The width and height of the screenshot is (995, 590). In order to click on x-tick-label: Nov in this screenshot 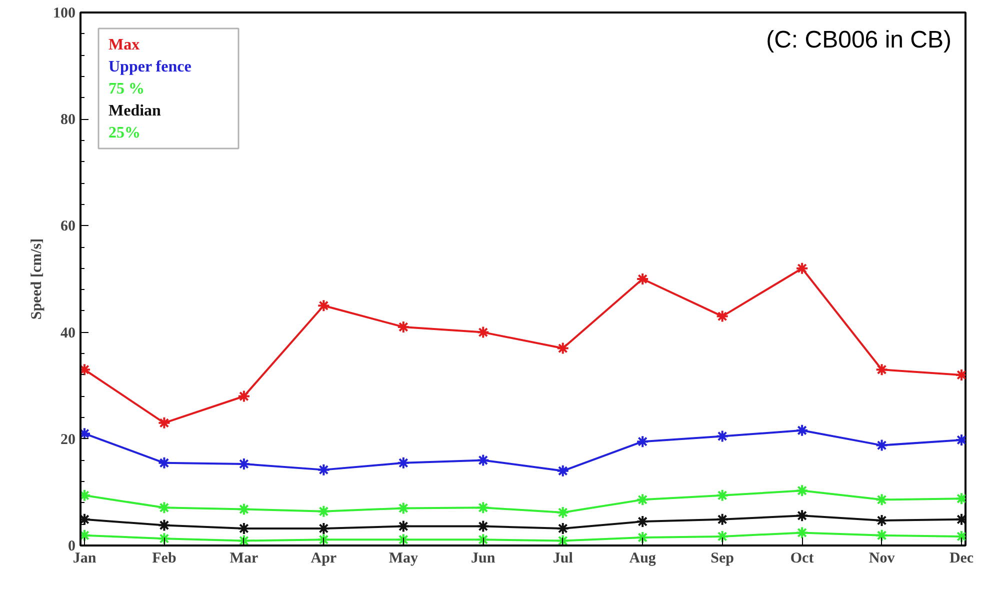, I will do `click(882, 558)`.